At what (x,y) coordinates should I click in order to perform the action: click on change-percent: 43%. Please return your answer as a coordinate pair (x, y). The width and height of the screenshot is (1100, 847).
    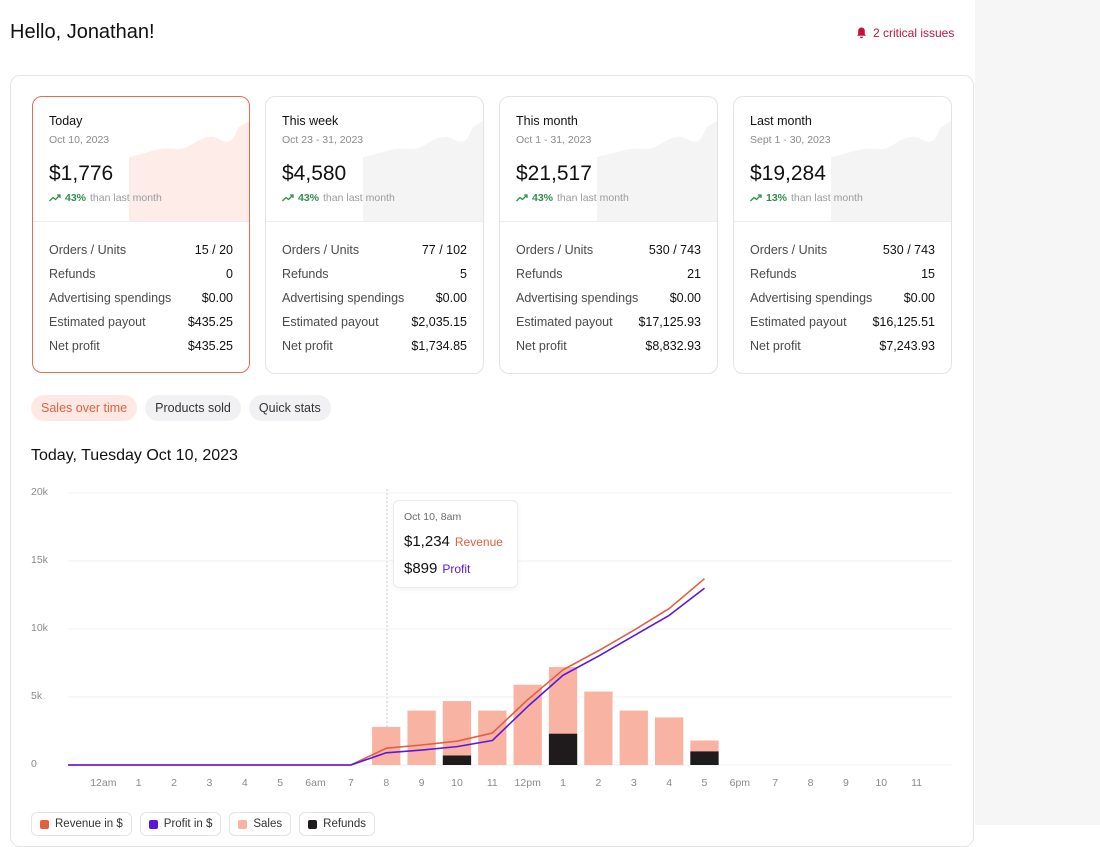
    Looking at the image, I should click on (76, 198).